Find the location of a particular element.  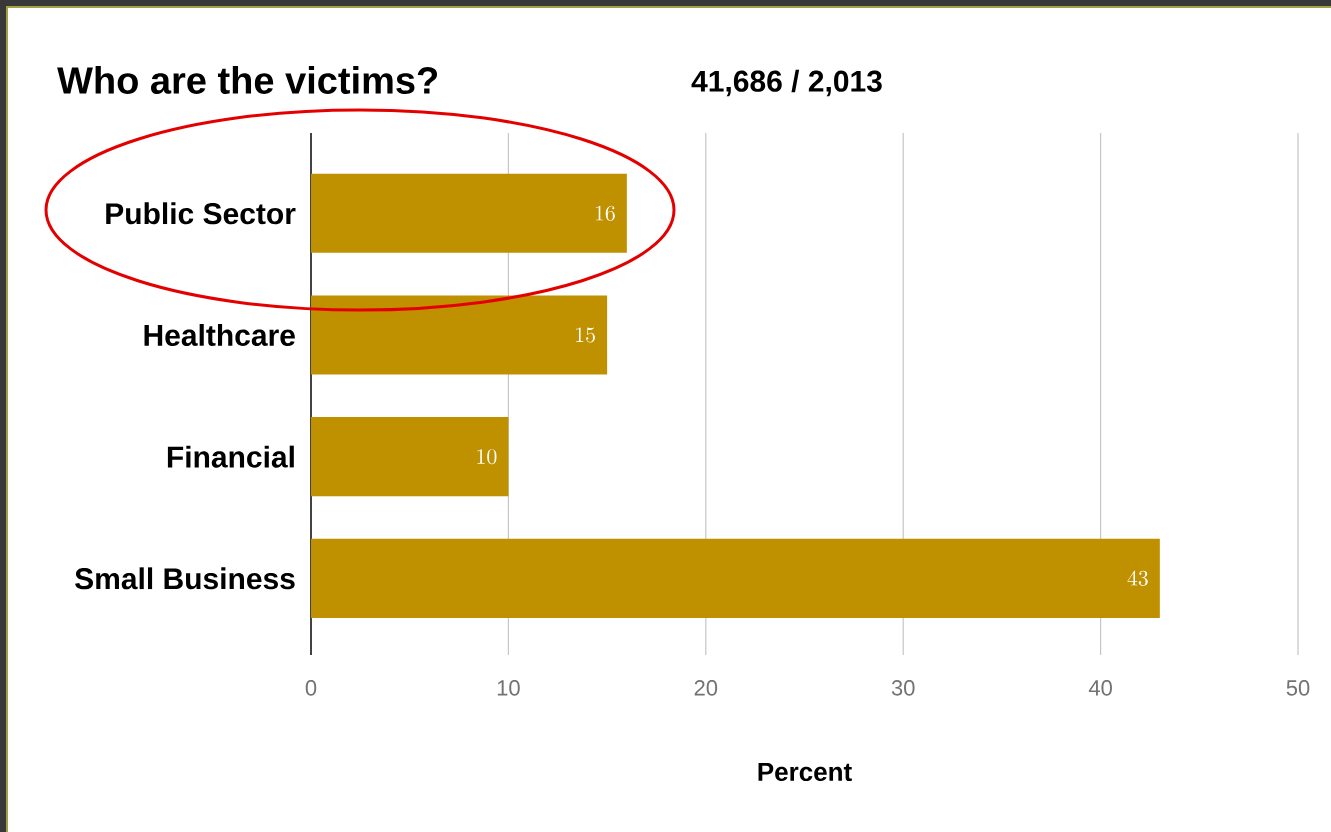

y-tick-label: Small Business is located at coordinates (185, 578).